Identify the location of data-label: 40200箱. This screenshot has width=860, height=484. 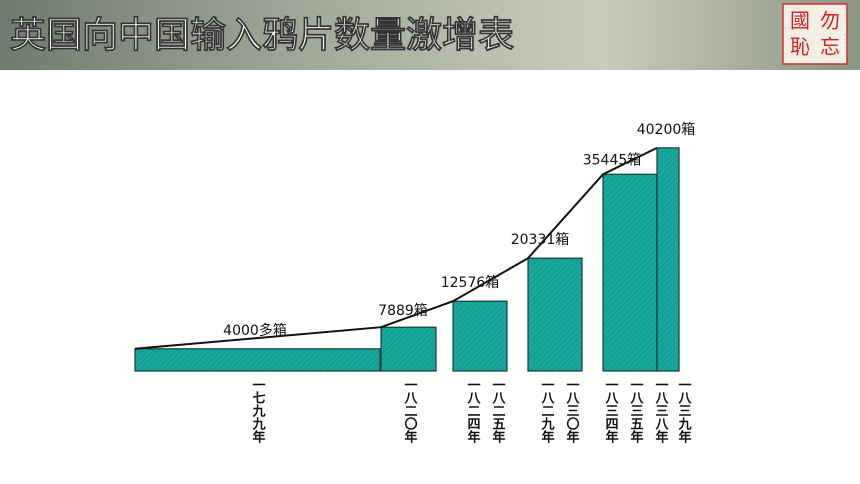
(666, 130).